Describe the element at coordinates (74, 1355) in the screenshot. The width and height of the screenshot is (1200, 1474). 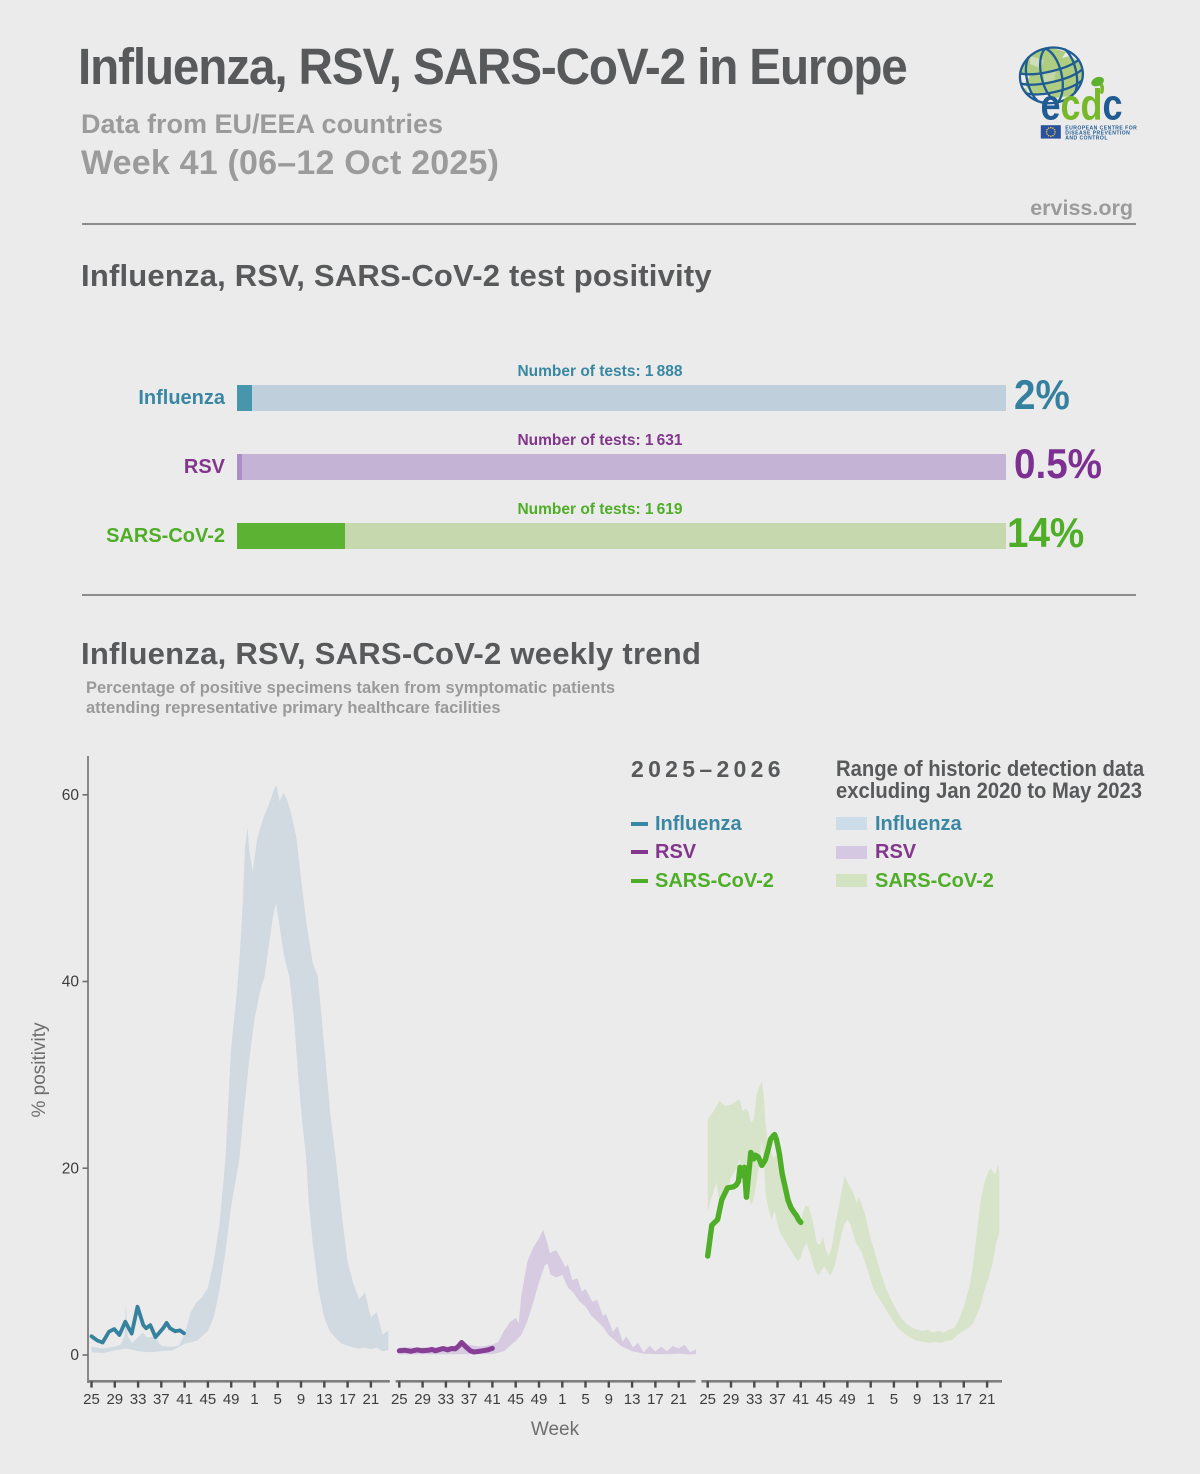
I see `svg-text: 0` at that location.